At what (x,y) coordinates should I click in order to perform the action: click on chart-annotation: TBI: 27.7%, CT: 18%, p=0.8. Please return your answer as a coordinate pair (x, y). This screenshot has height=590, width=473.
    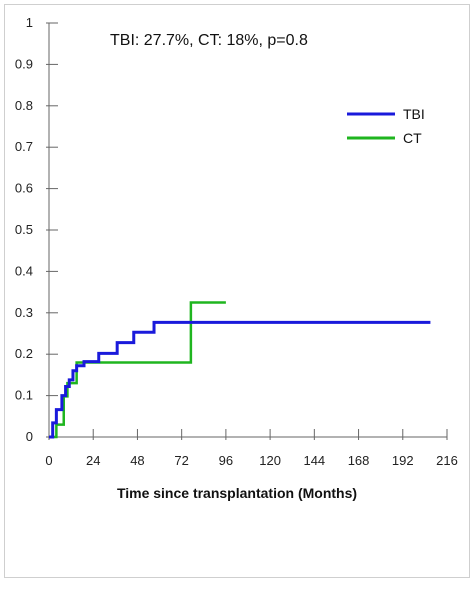
    Looking at the image, I should click on (209, 40).